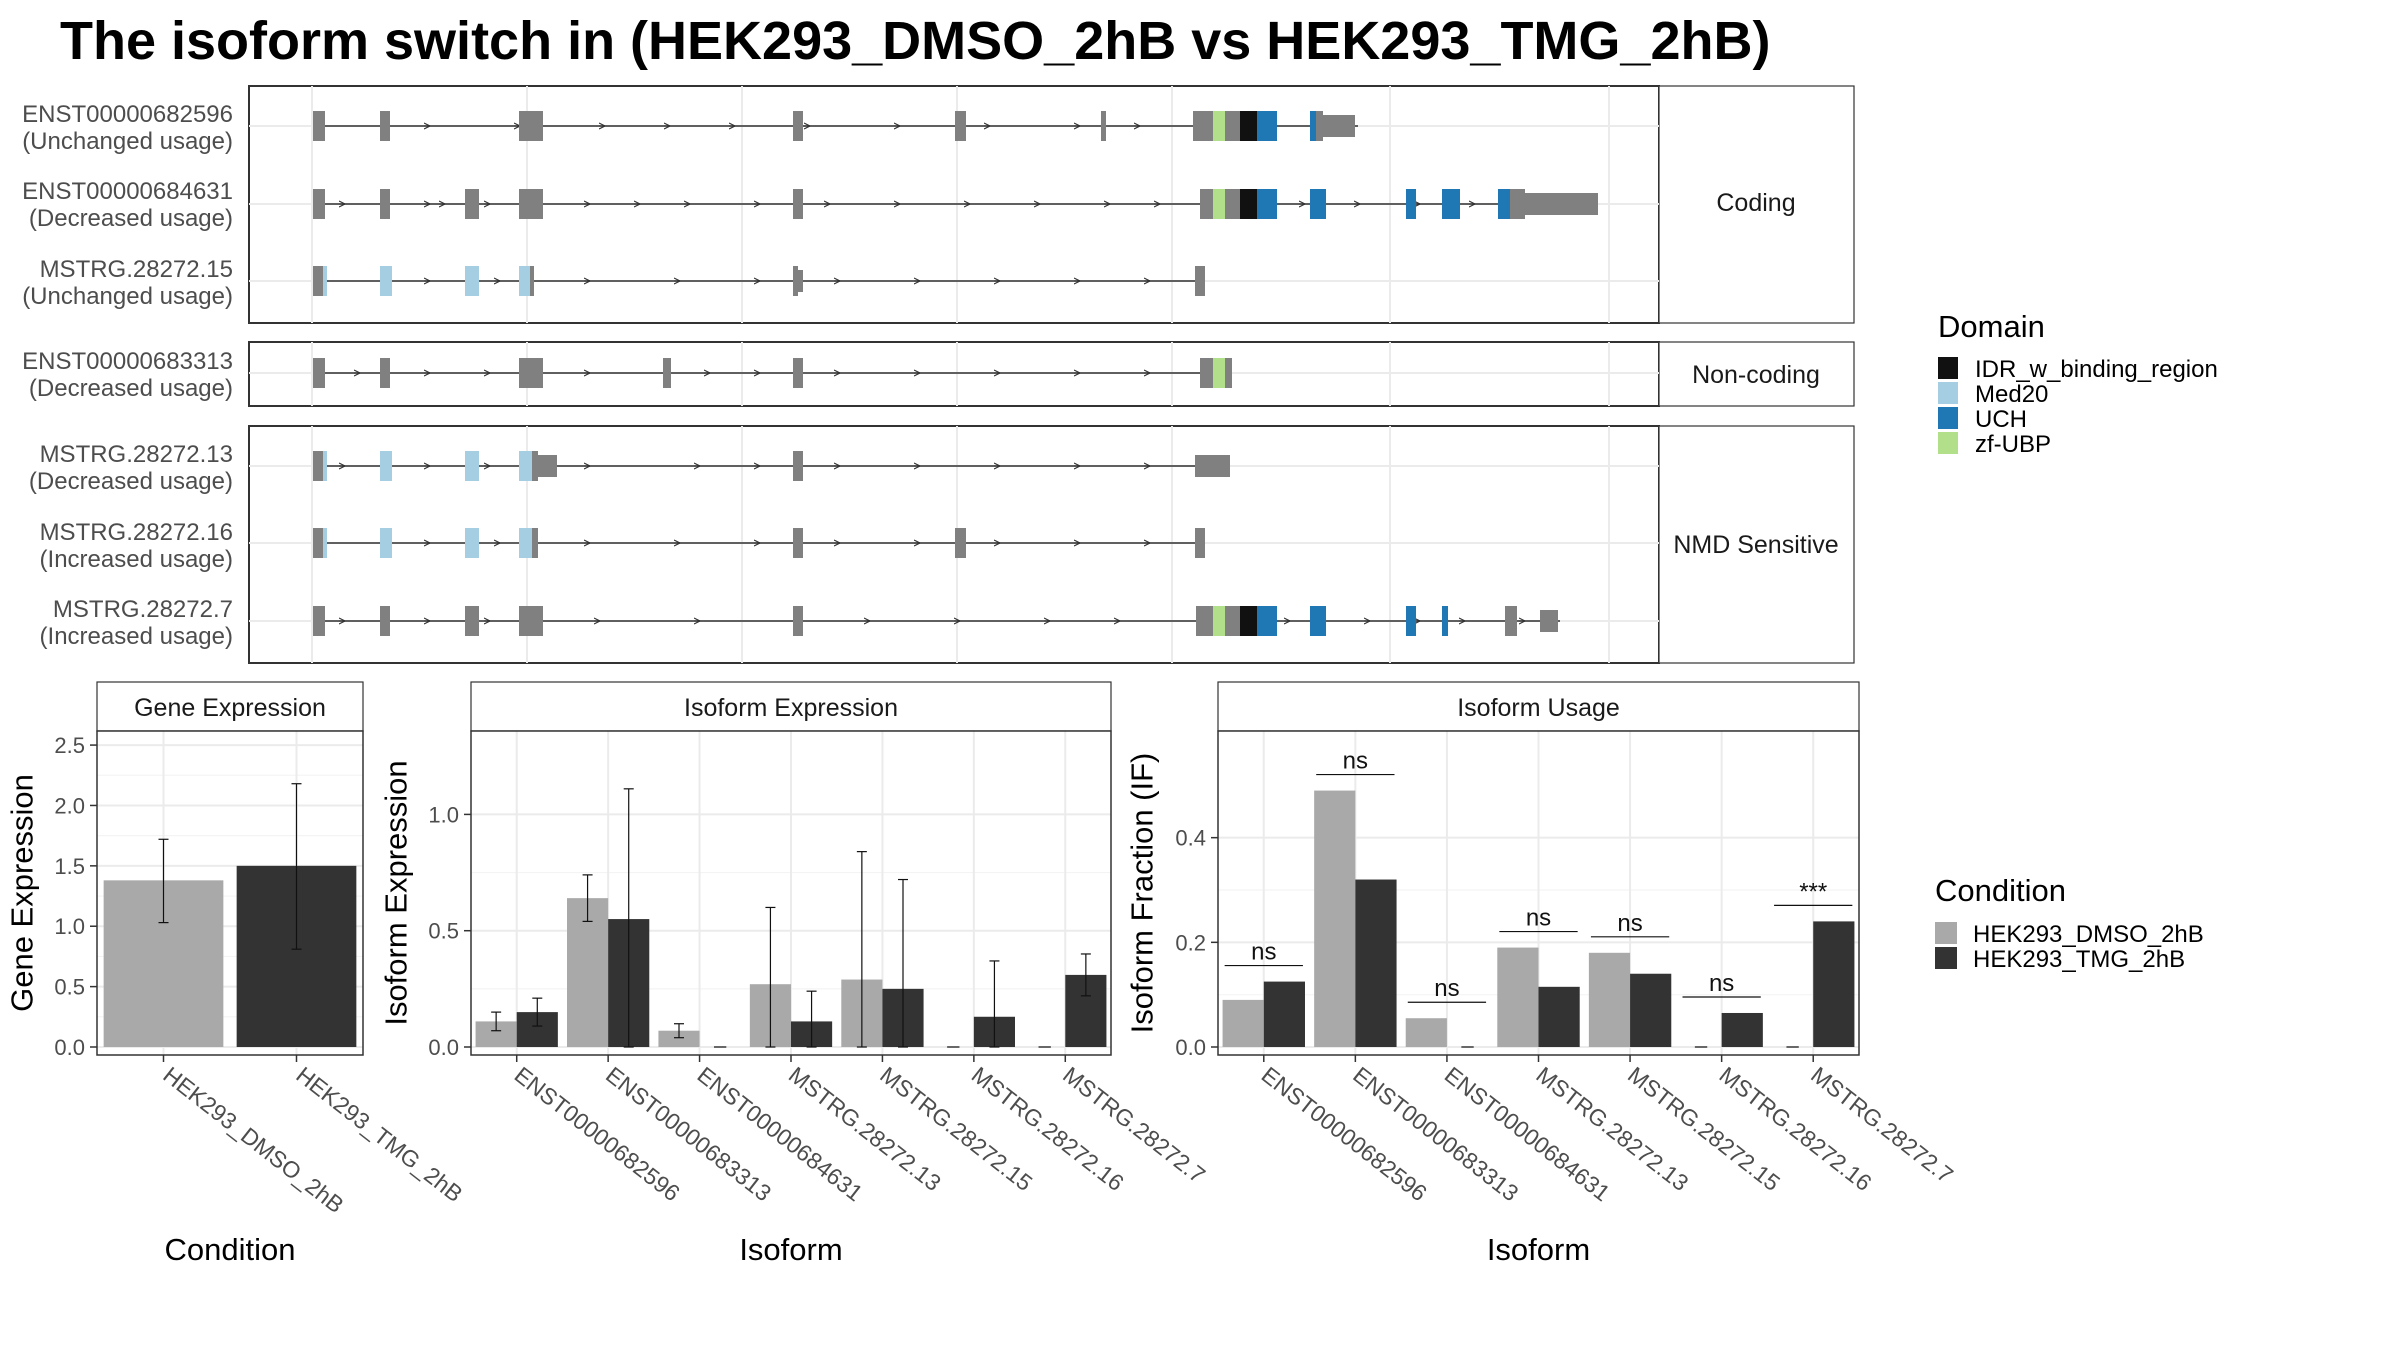 Image resolution: width=2400 pixels, height=1350 pixels. I want to click on chart-title: Isoform Expression, so click(791, 708).